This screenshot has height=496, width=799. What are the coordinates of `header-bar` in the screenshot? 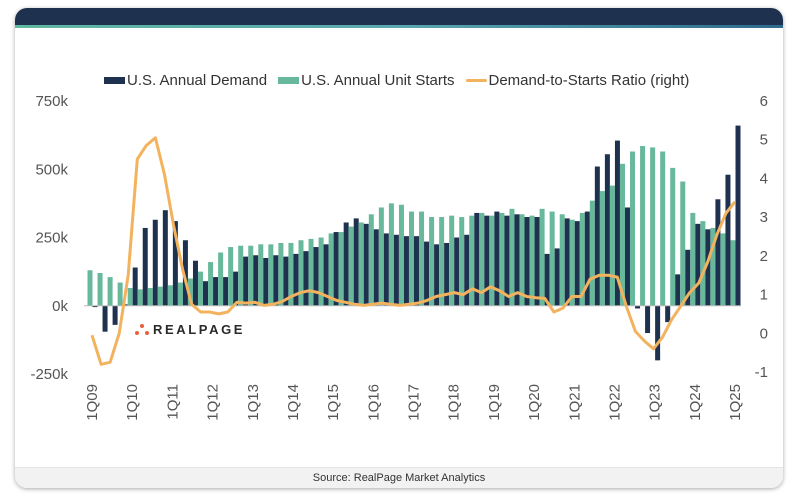 It's located at (399, 16).